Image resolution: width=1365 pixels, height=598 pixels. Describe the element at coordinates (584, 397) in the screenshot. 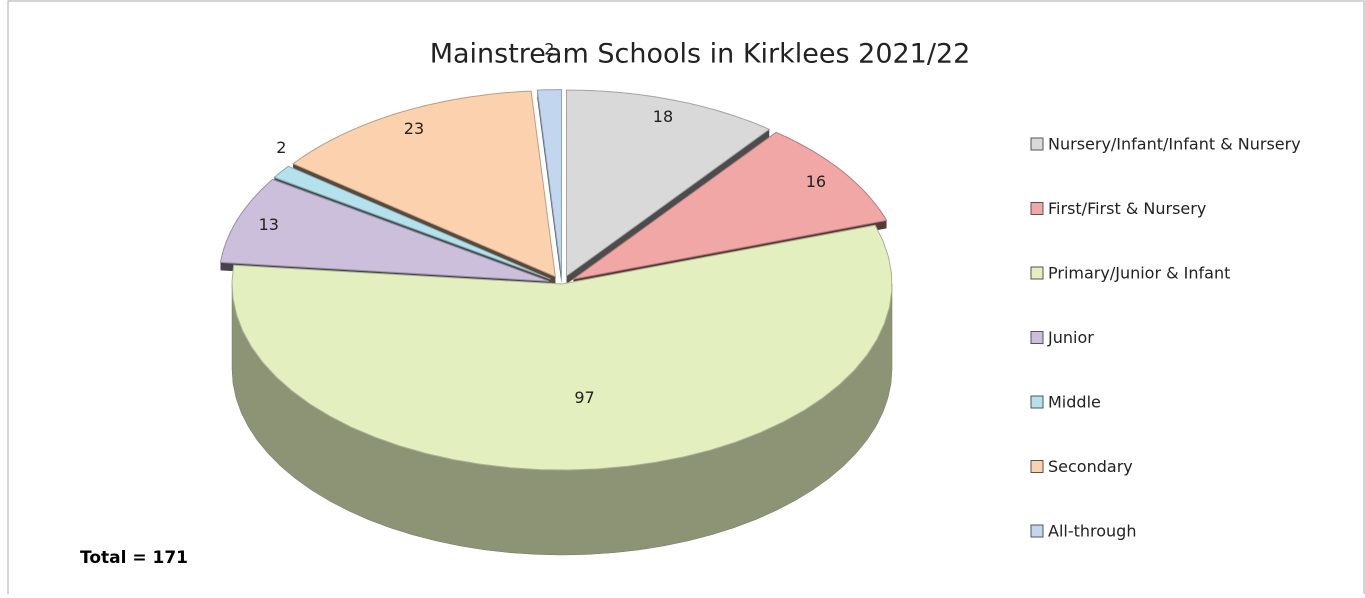

I see `data-label: 97` at that location.